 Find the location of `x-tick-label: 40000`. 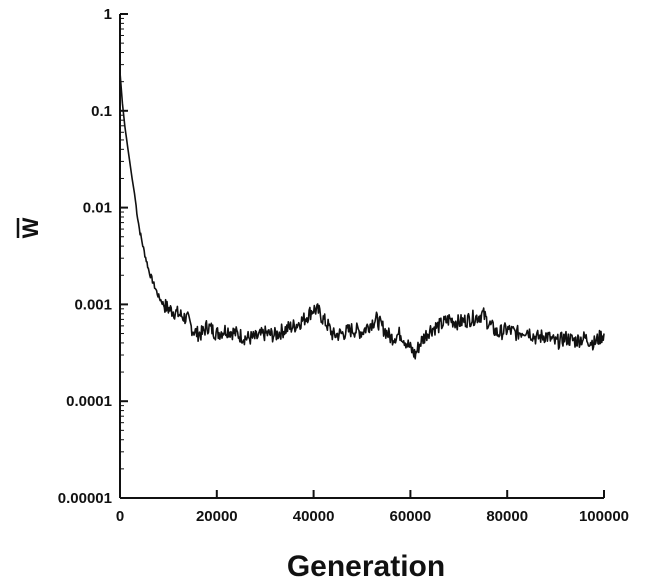

x-tick-label: 40000 is located at coordinates (314, 516).